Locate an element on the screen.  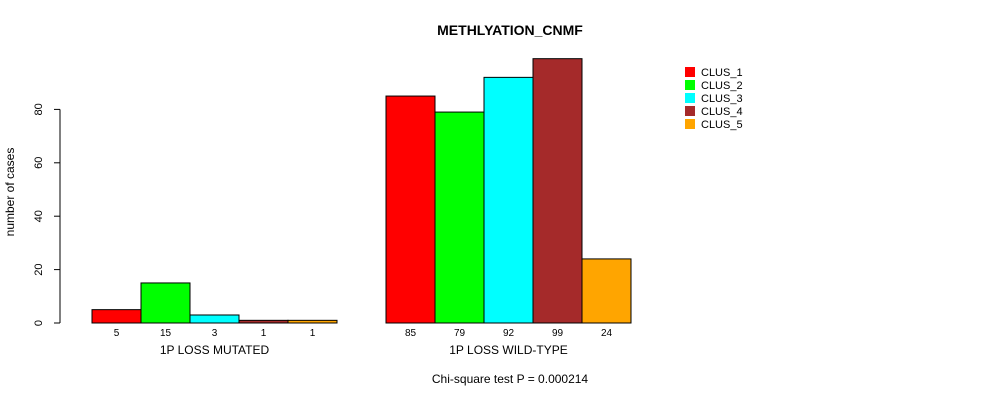
legend-item: CLUS_2 is located at coordinates (714, 86).